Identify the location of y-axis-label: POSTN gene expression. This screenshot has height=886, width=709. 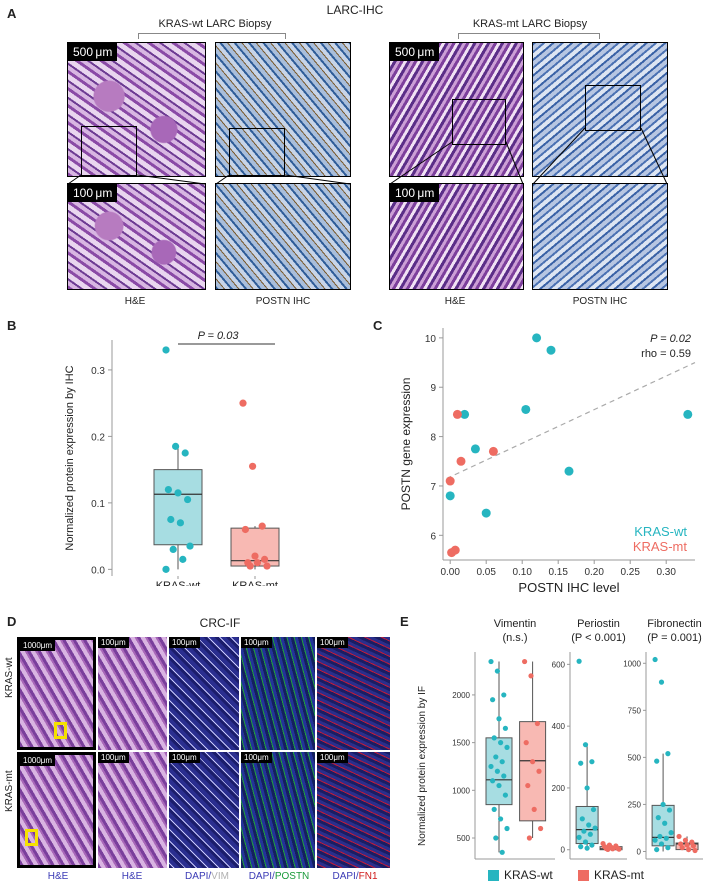
(406, 444).